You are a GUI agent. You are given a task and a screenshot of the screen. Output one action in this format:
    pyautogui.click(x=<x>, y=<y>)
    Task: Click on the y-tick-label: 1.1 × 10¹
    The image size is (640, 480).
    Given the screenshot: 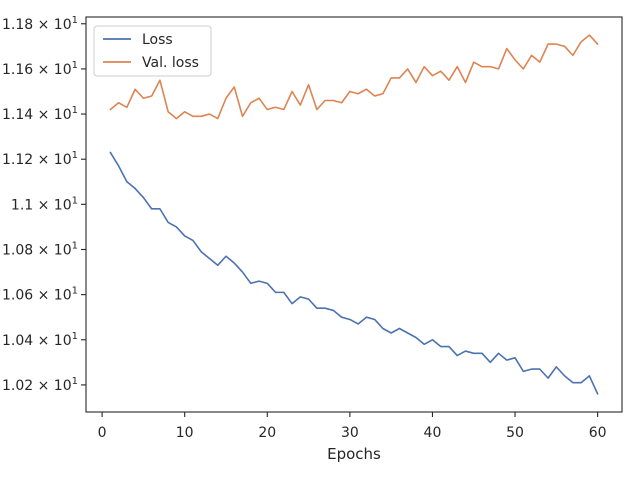 What is the action you would take?
    pyautogui.click(x=44, y=204)
    